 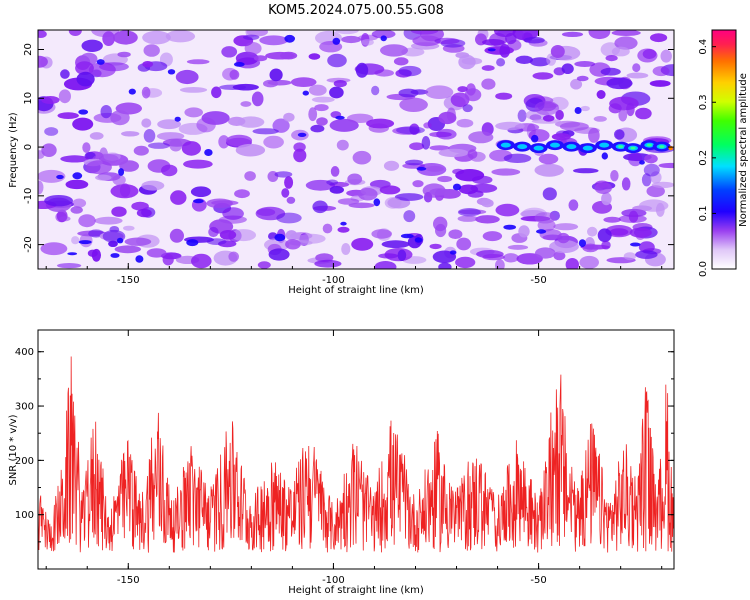 I want to click on colorbar-ticks: 0.0 0.1 0.2 0.3 0.4, so click(x=717, y=153).